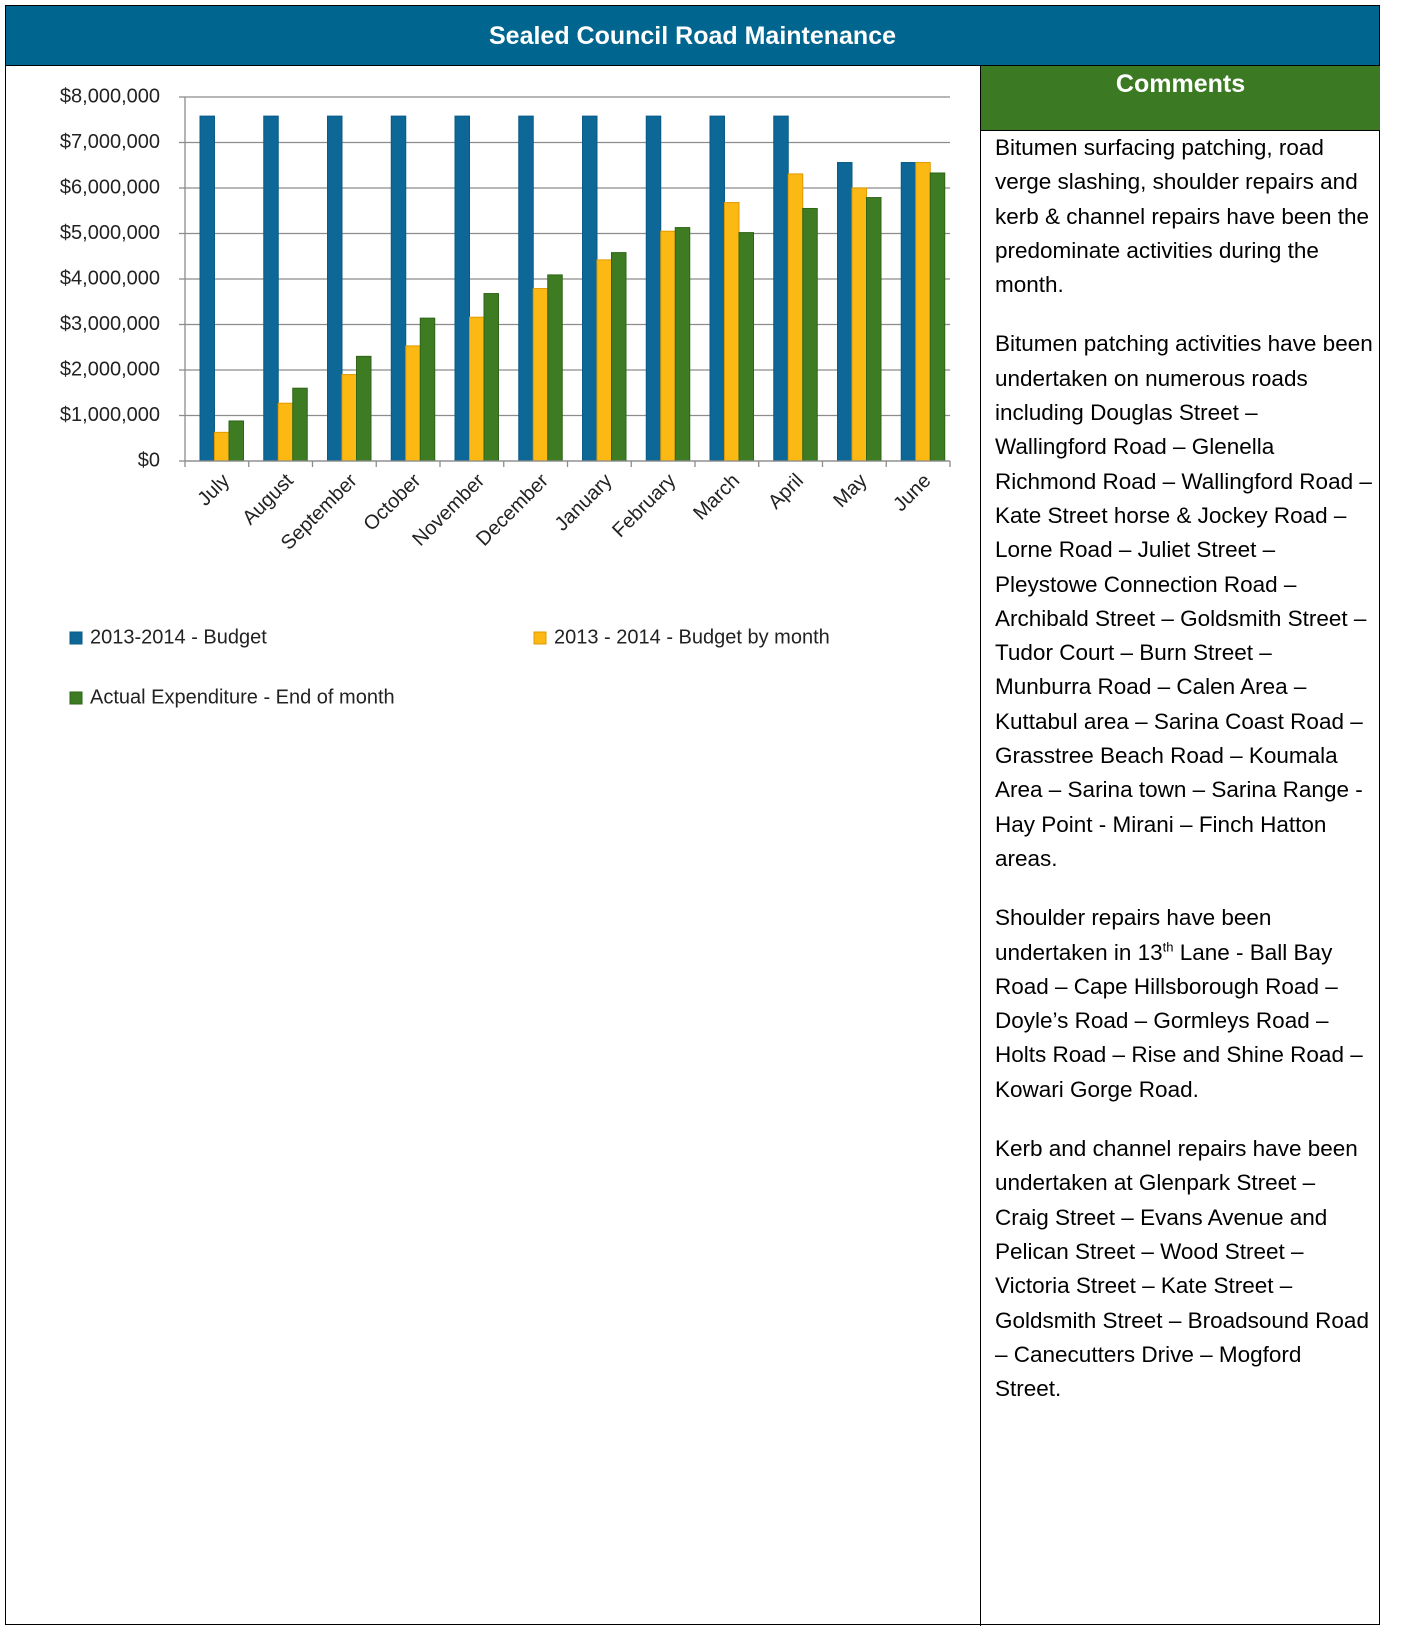  What do you see at coordinates (1180, 98) in the screenshot?
I see `comments-title: Comments` at bounding box center [1180, 98].